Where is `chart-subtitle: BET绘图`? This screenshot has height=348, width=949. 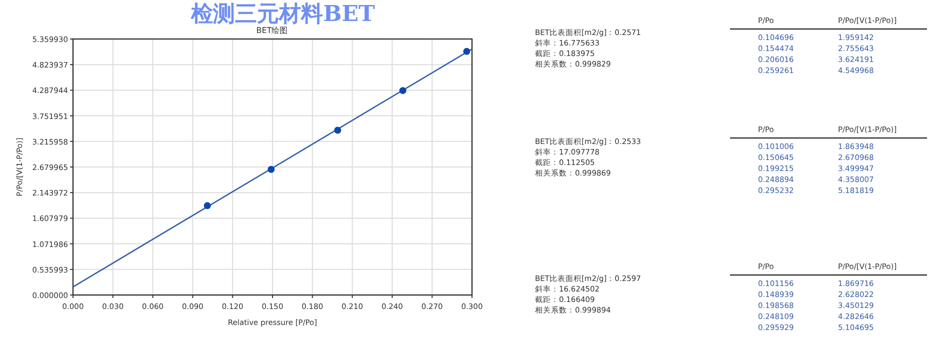 chart-subtitle: BET绘图 is located at coordinates (272, 30).